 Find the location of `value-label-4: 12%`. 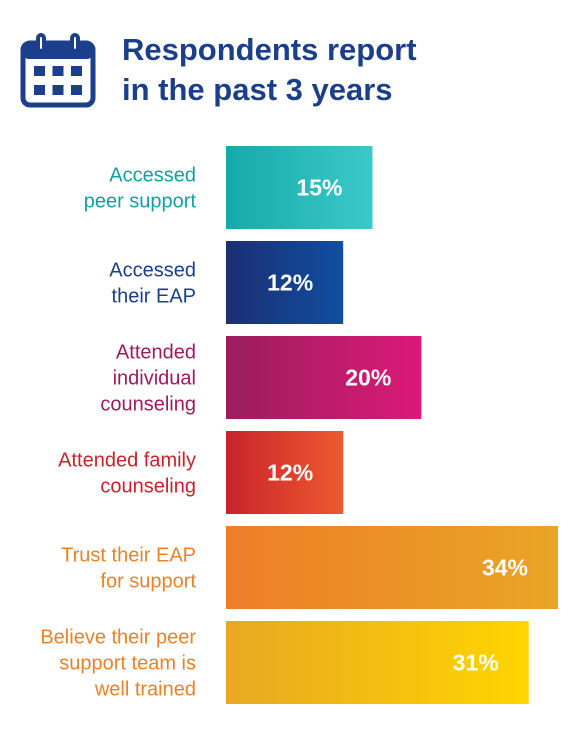

value-label-4: 12% is located at coordinates (290, 473).